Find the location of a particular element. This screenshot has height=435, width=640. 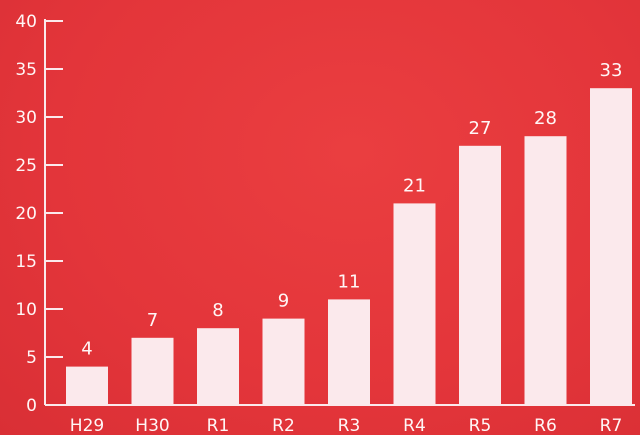

x-tick-label: R1 is located at coordinates (218, 425).